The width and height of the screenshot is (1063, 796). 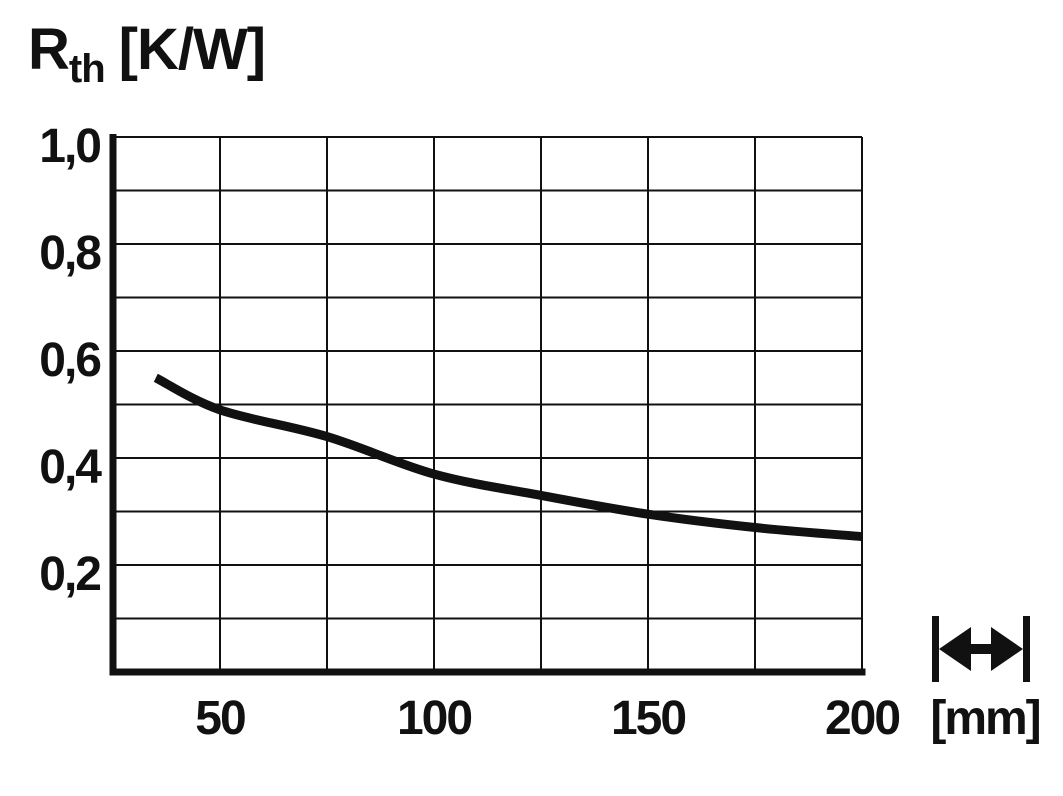 I want to click on x-tick-label: 100, so click(x=434, y=718).